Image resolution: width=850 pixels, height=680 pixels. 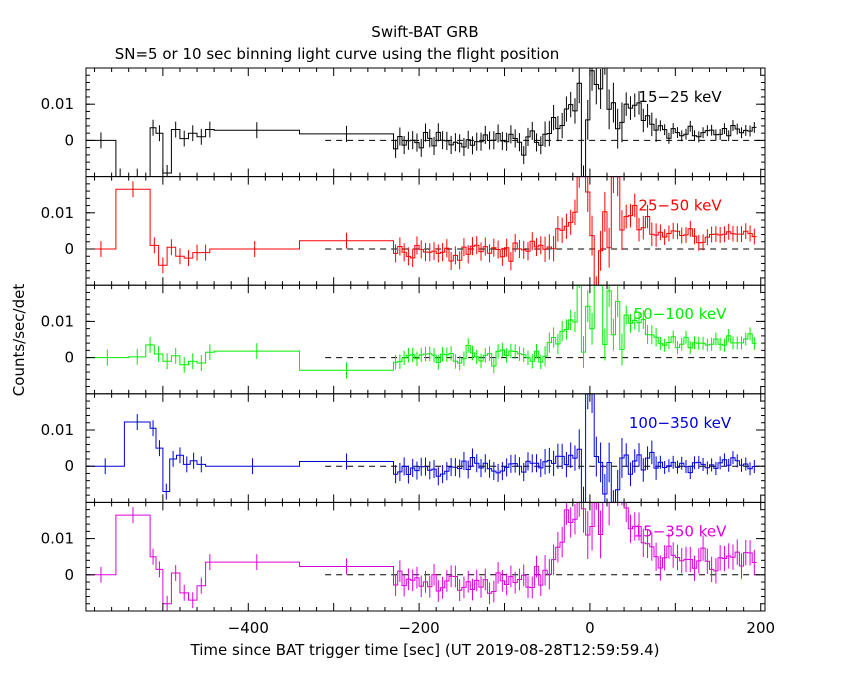 What do you see at coordinates (680, 423) in the screenshot?
I see `series-label: 100−350 keV` at bounding box center [680, 423].